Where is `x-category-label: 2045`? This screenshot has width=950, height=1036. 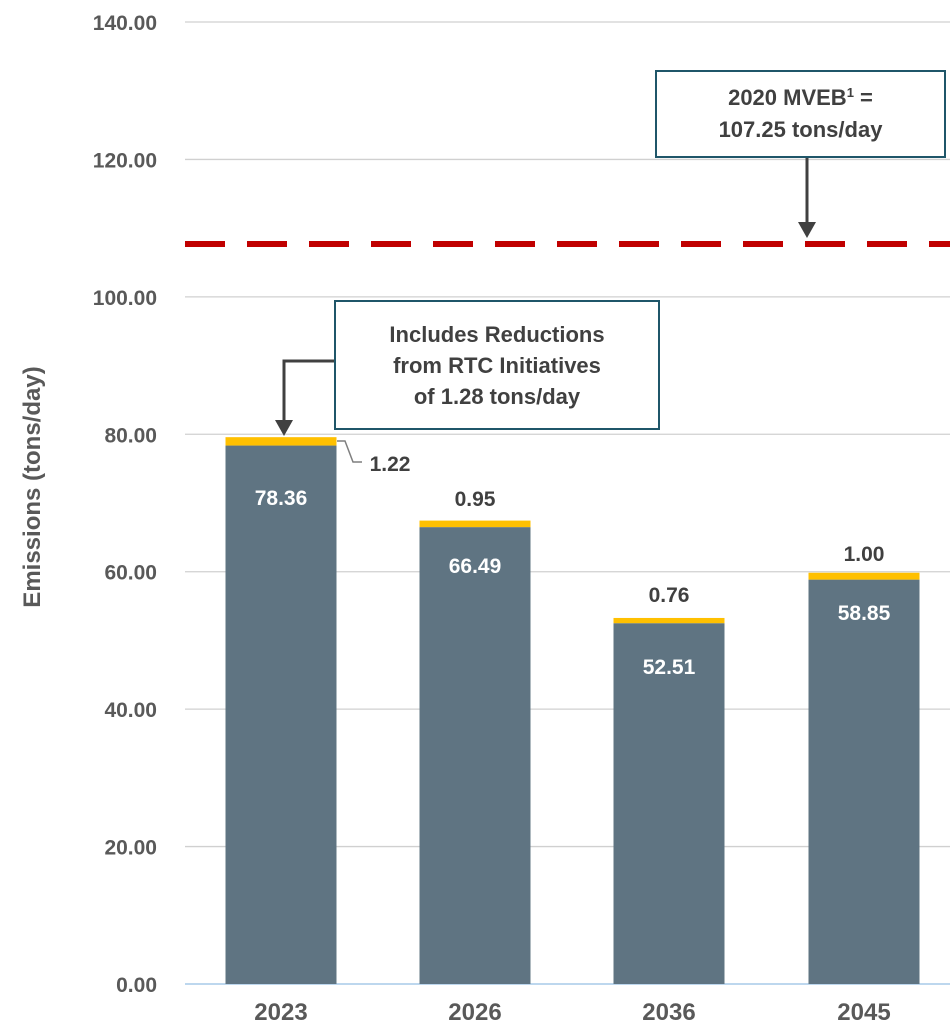 x-category-label: 2045 is located at coordinates (863, 1012).